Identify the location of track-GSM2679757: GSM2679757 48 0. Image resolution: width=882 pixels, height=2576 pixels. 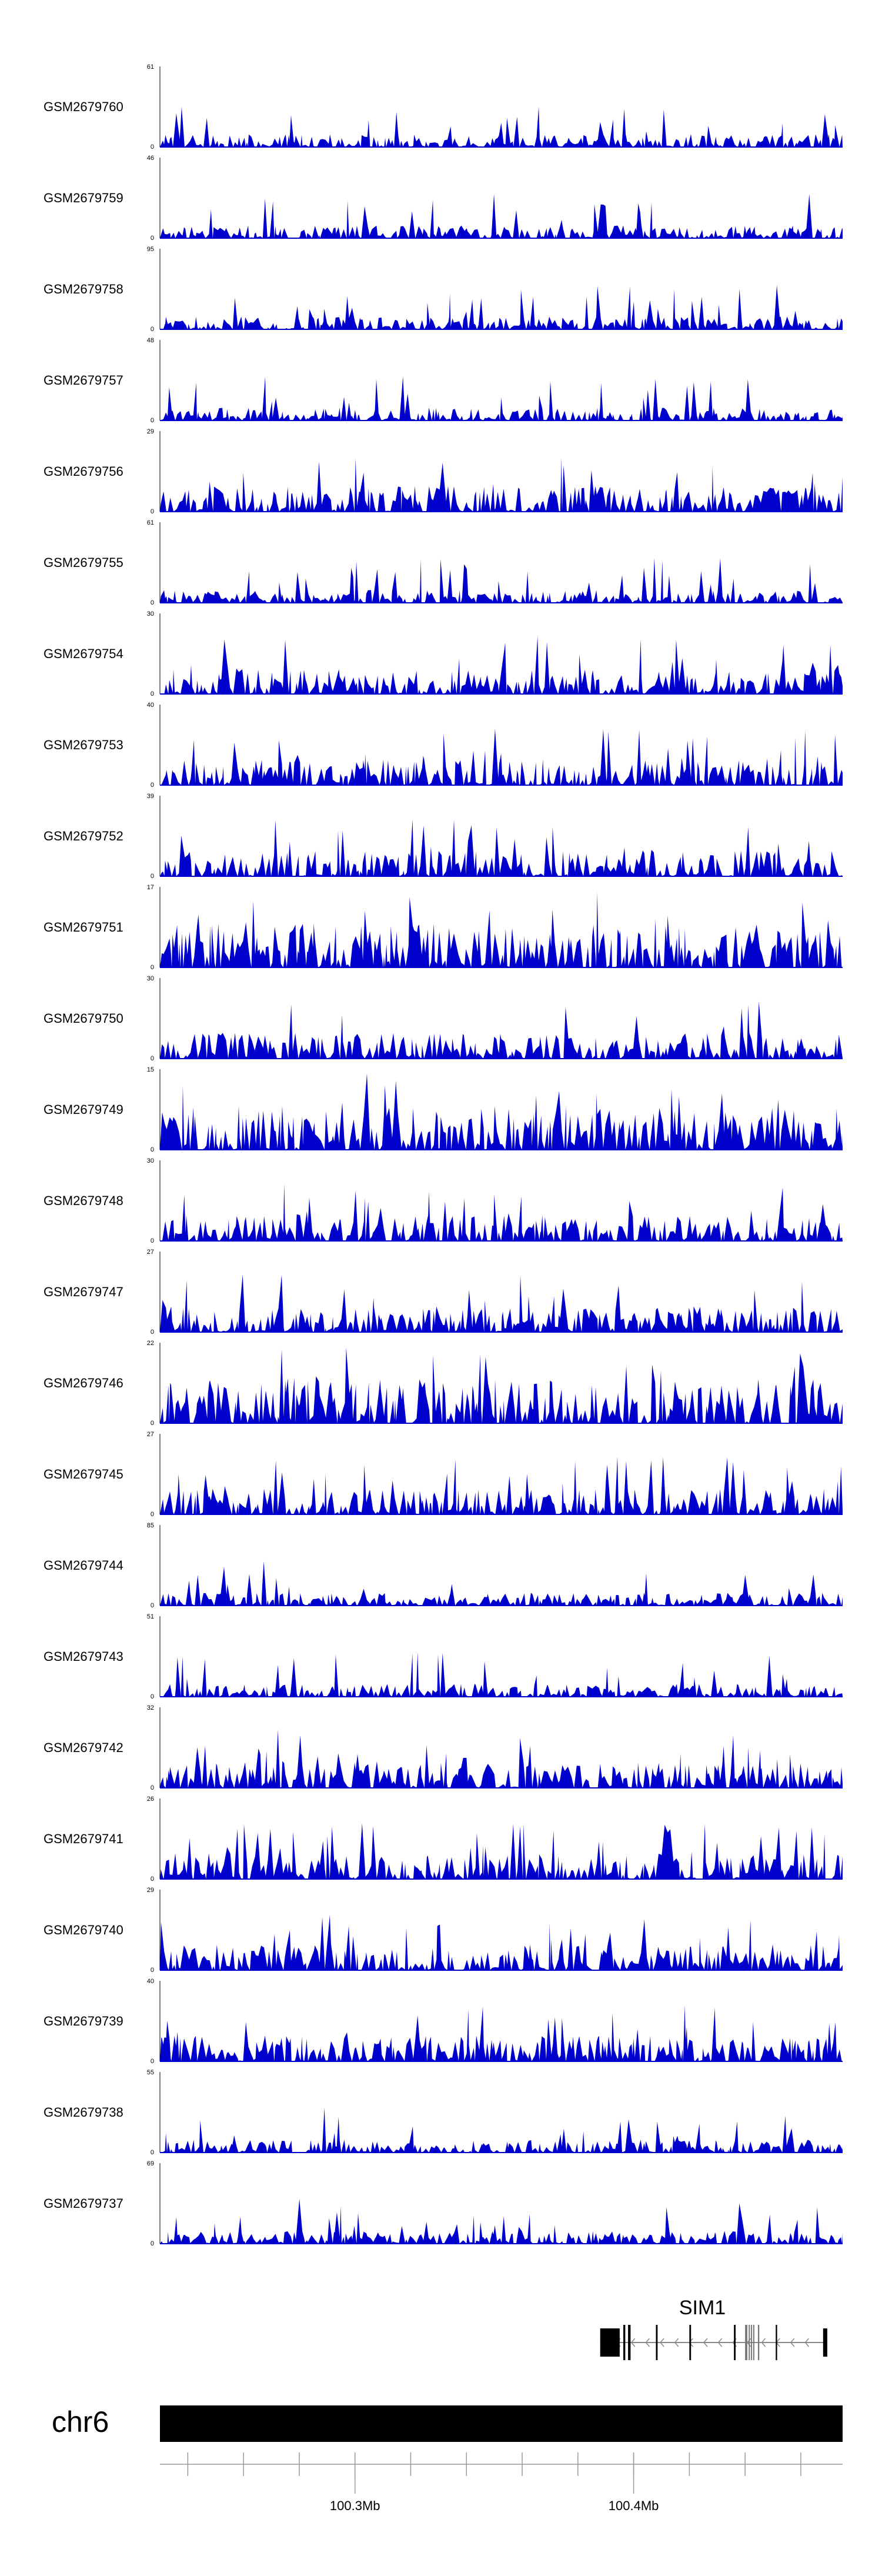
(443, 380).